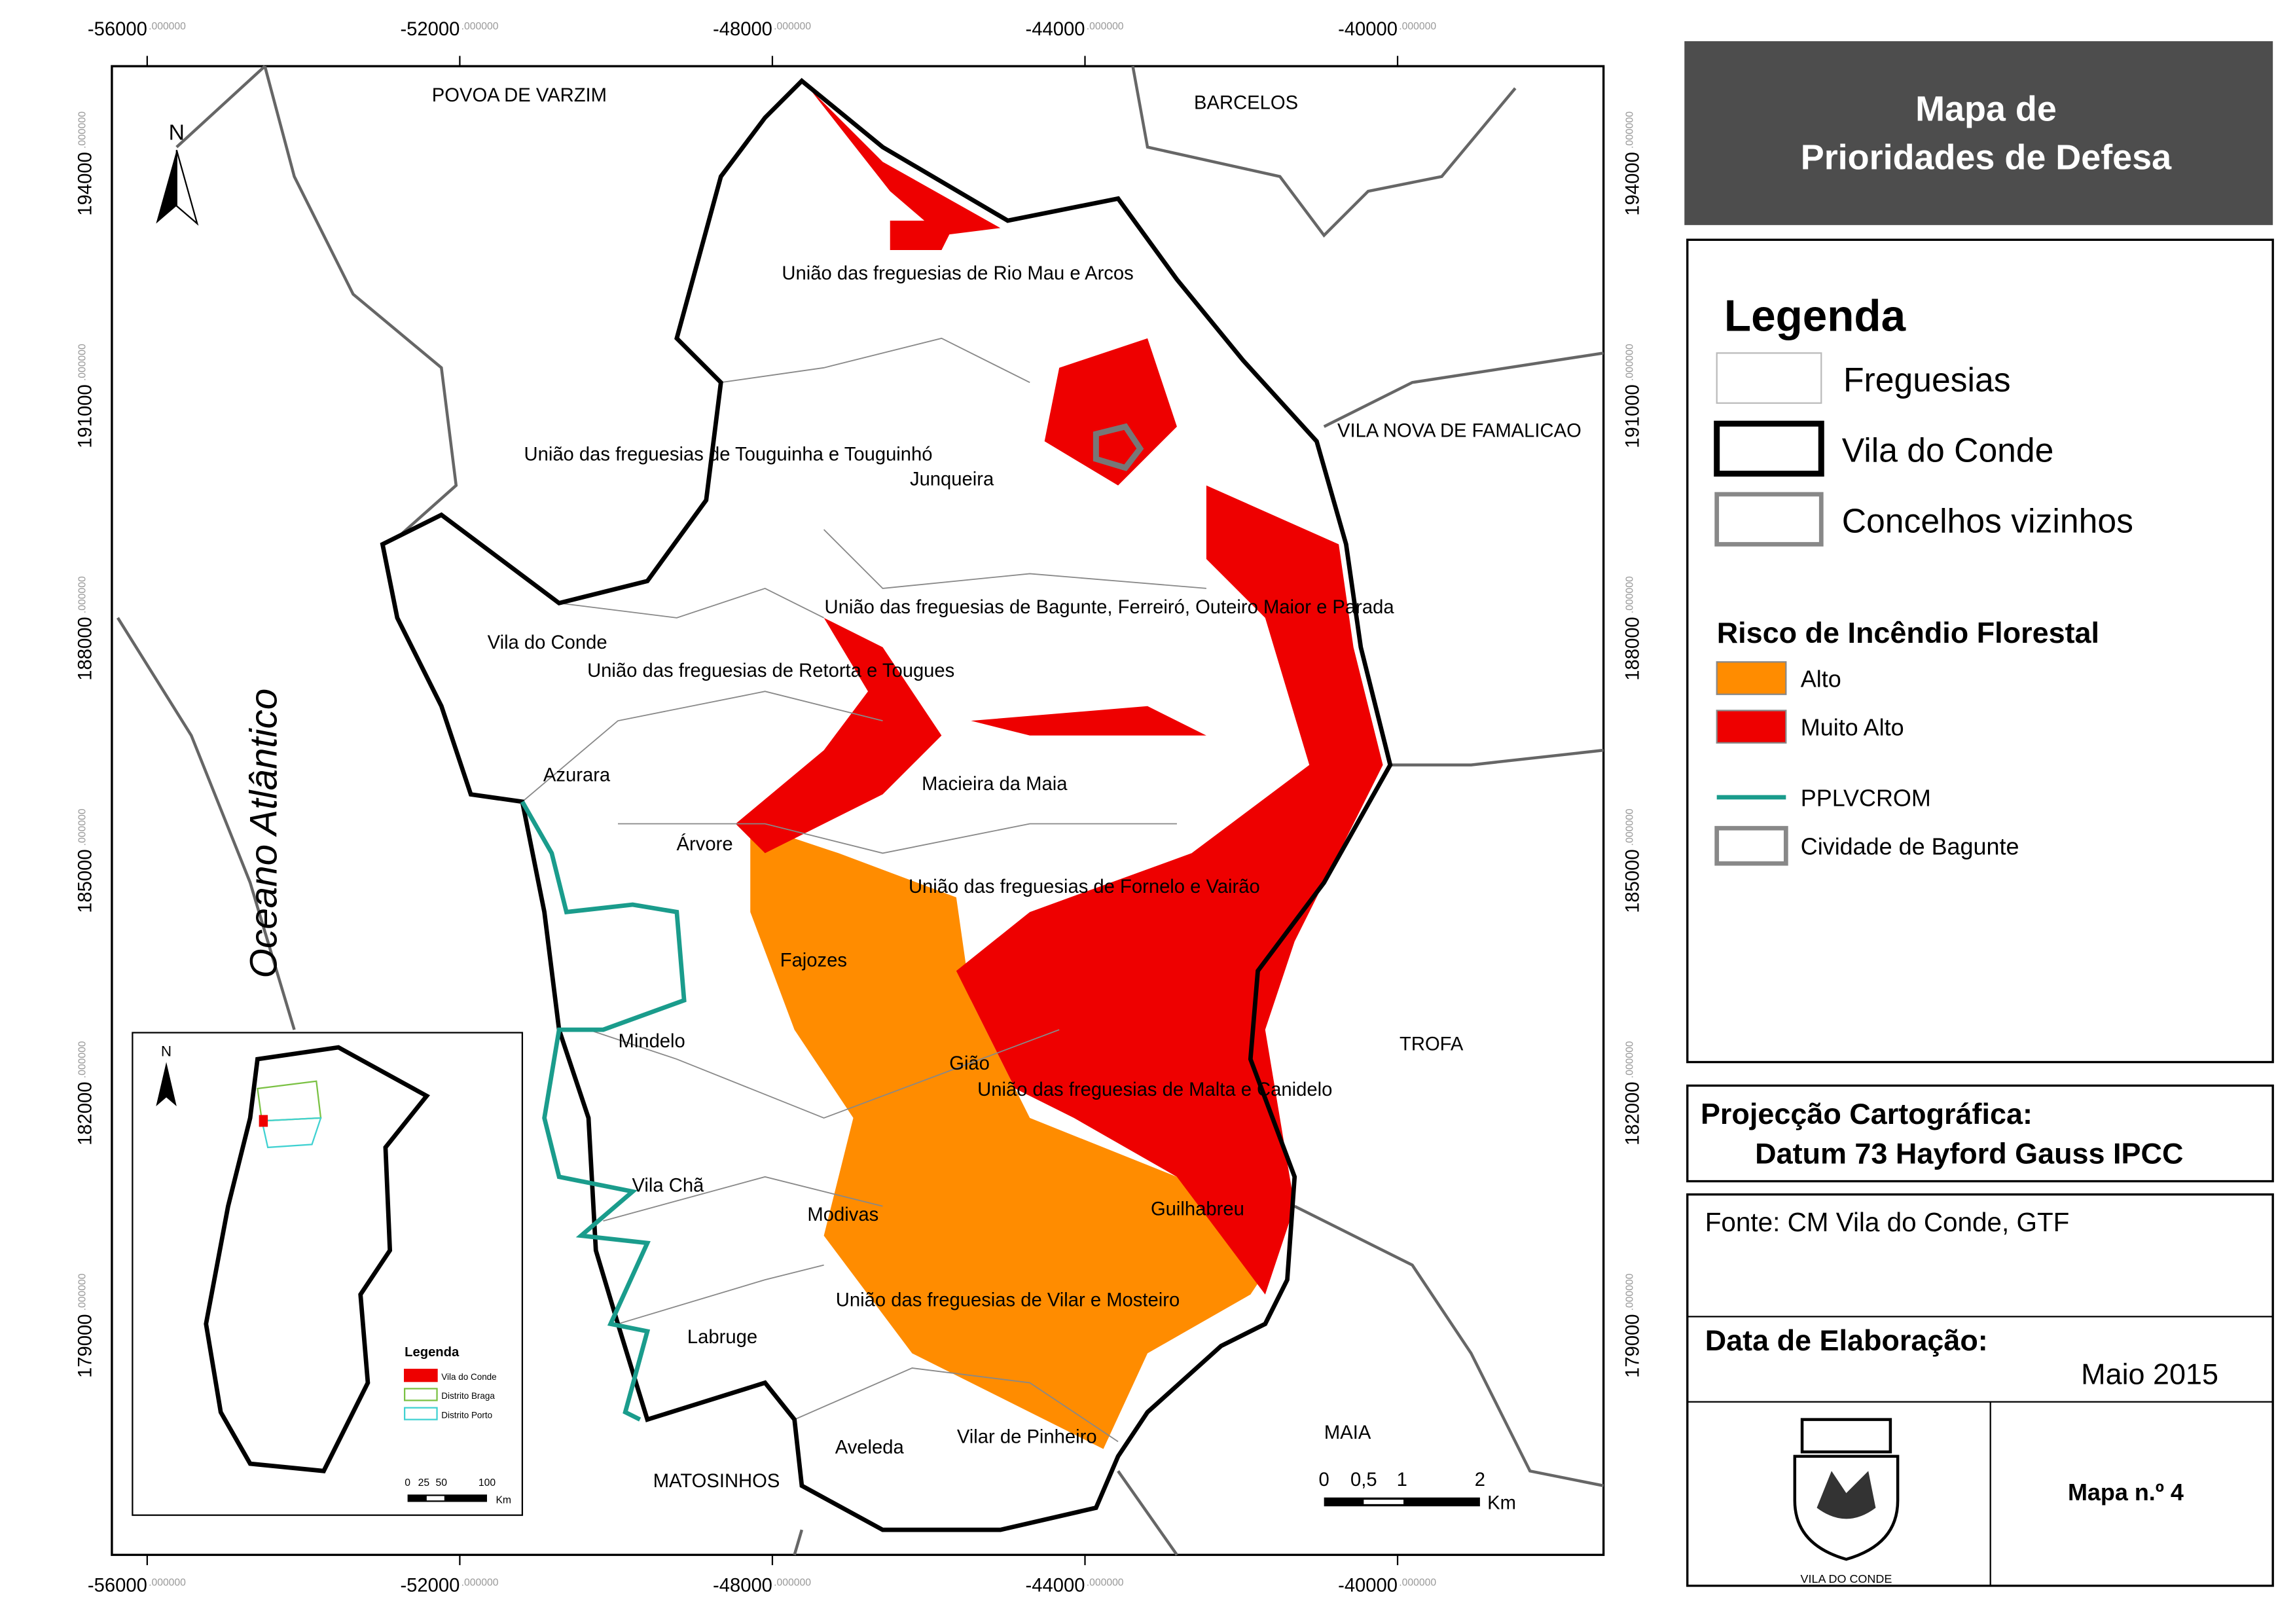  Describe the element at coordinates (86, 648) in the screenshot. I see `y-tick-label-left: 188000` at that location.